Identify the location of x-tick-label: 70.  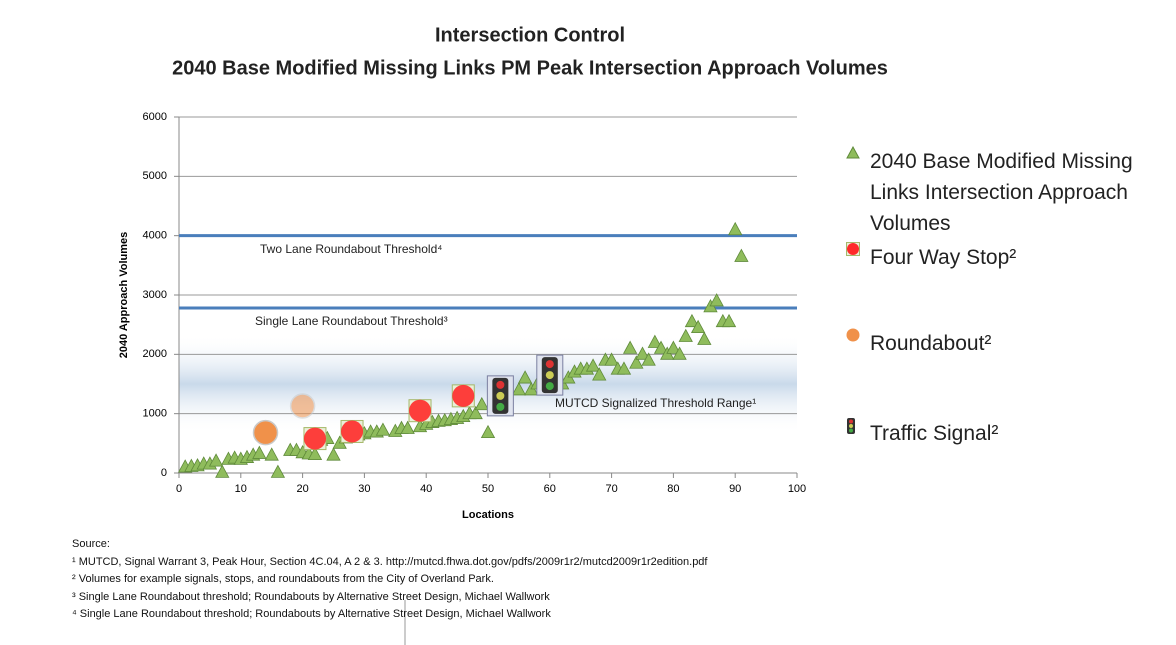
(611, 489).